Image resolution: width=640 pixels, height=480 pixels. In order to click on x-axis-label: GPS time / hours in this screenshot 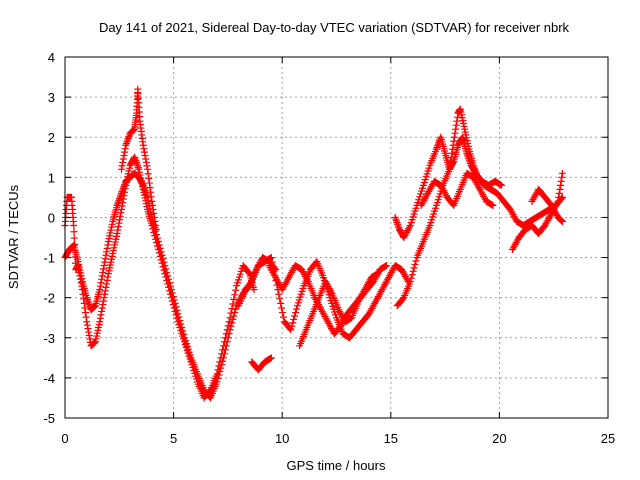, I will do `click(336, 465)`.